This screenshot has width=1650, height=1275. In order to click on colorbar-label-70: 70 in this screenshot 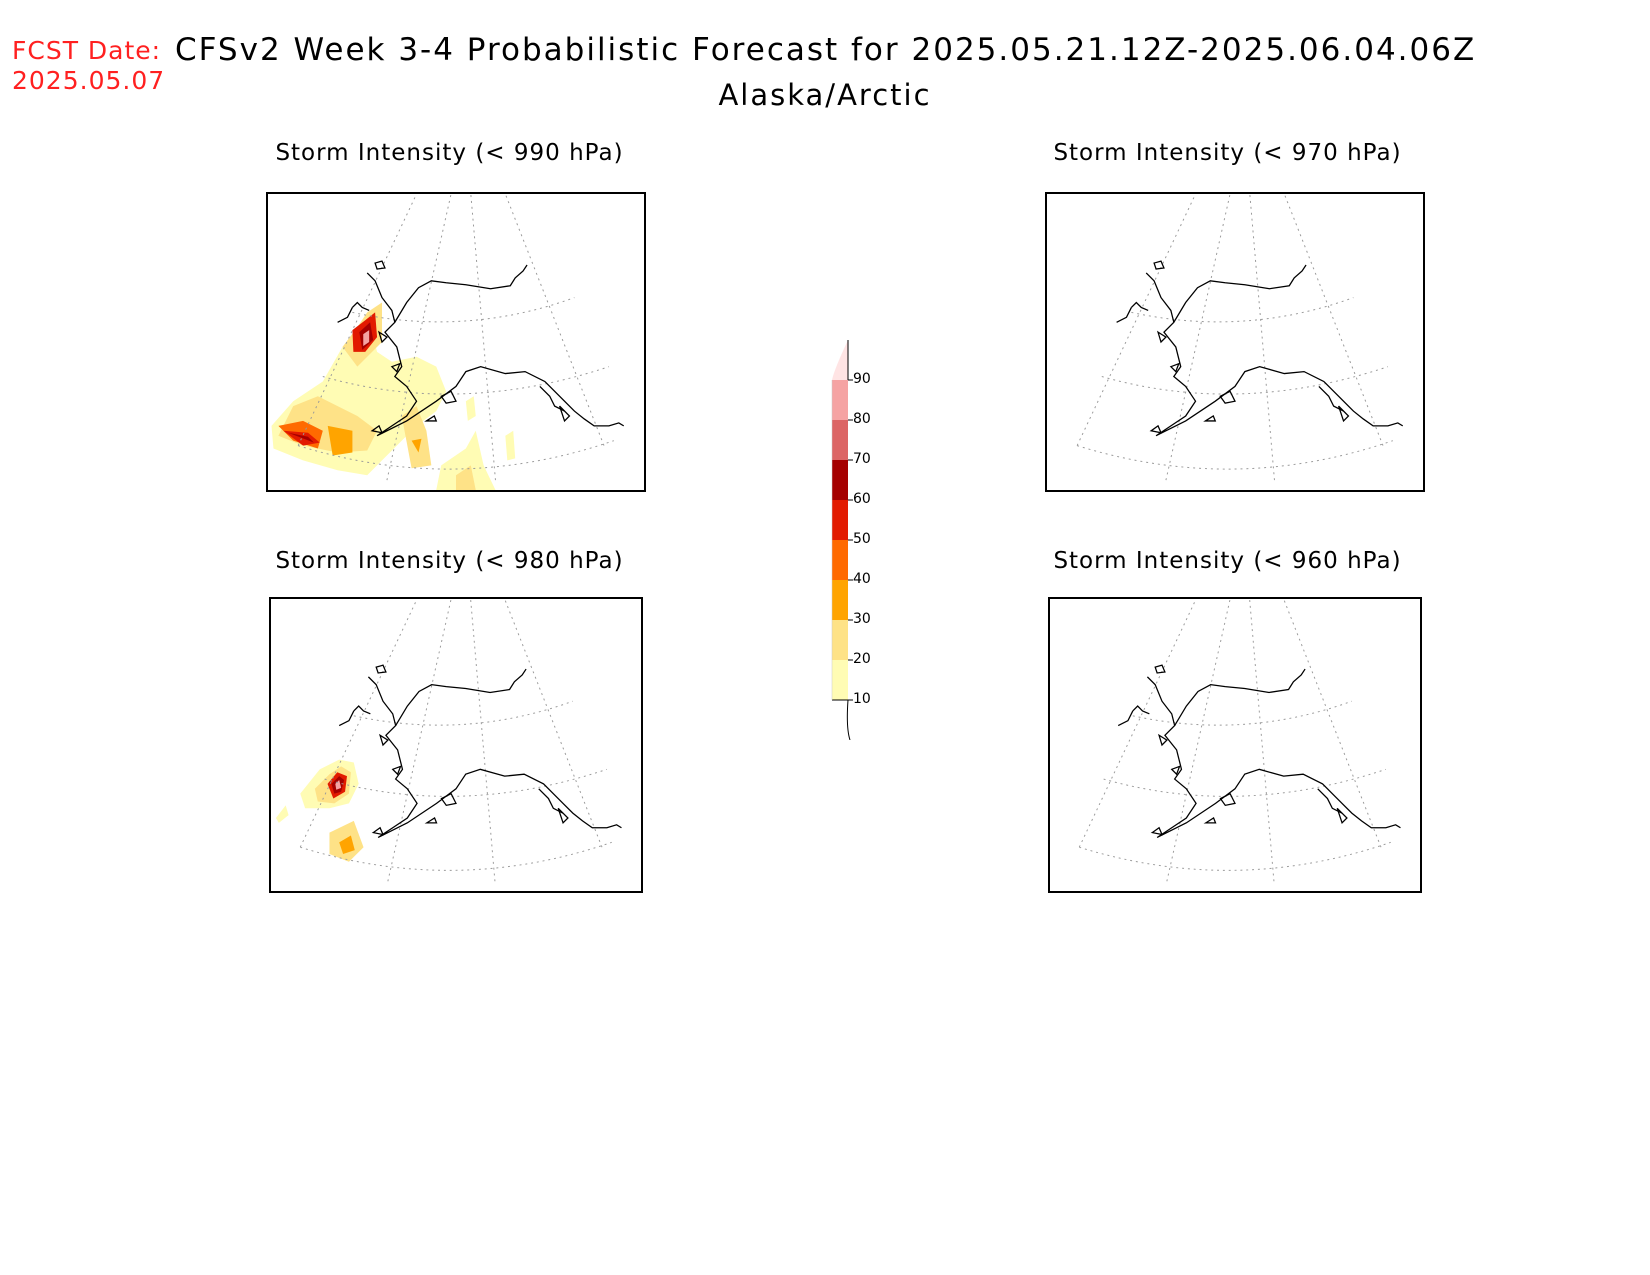, I will do `click(862, 459)`.